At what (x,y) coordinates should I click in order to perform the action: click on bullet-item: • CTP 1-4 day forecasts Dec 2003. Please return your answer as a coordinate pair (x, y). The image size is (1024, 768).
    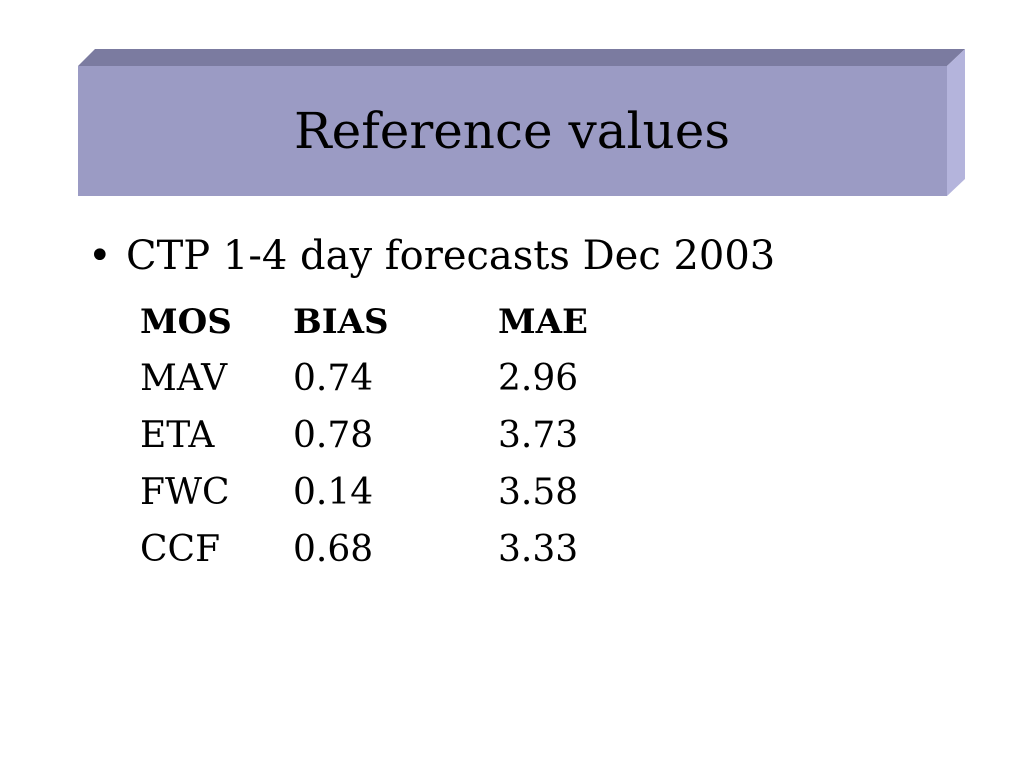
    Looking at the image, I should click on (431, 256).